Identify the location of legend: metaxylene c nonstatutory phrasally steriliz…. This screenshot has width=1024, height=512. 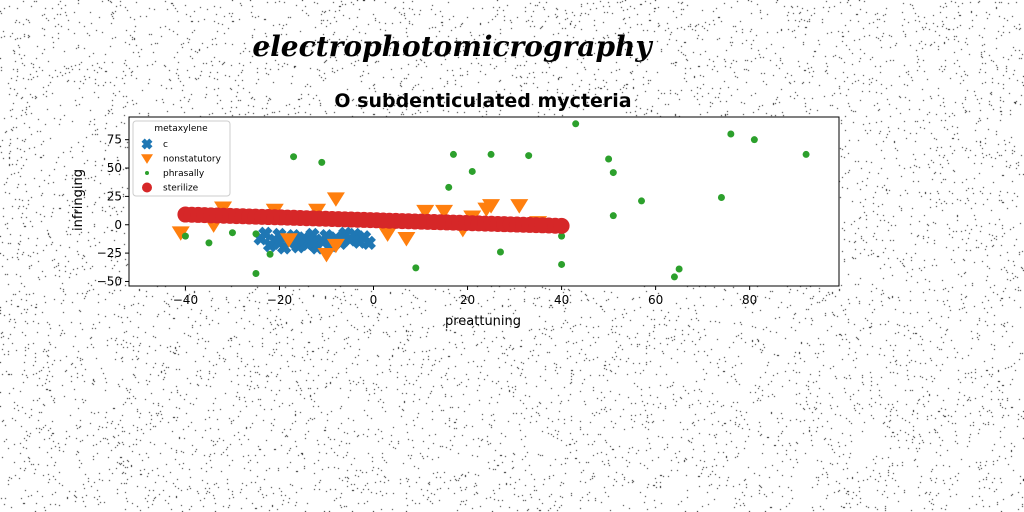
(181, 158).